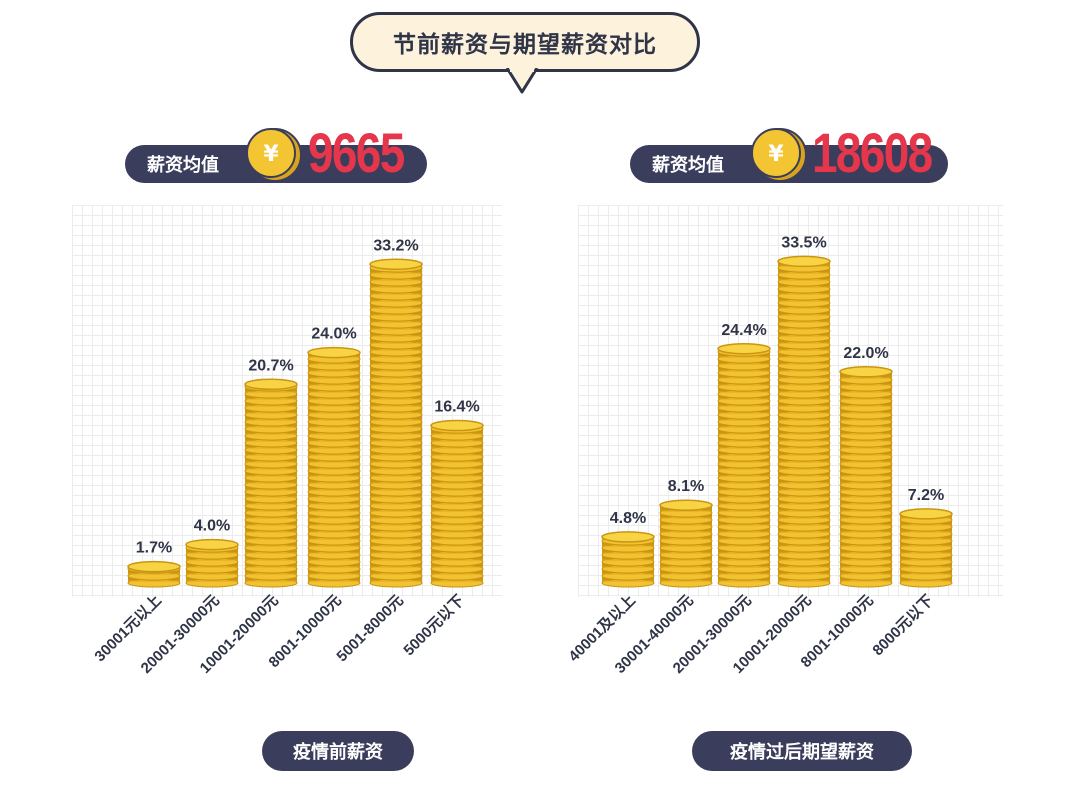 This screenshot has width=1082, height=792. Describe the element at coordinates (456, 407) in the screenshot. I see `bar-value-label: 16.4%` at that location.